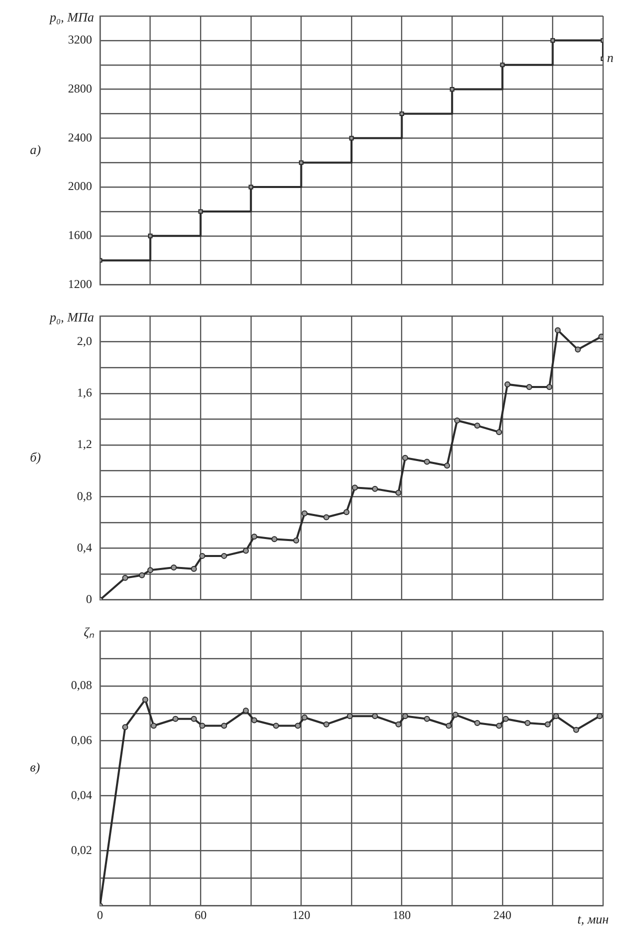 The image size is (623, 930). What do you see at coordinates (80, 235) in the screenshot?
I see `y-tick-label: 1600` at bounding box center [80, 235].